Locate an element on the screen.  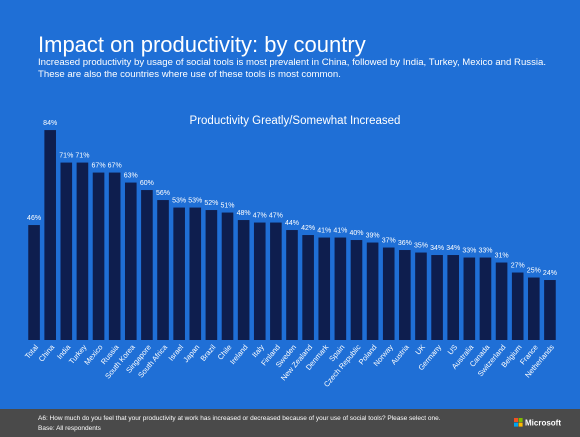
brand: Microsoft is located at coordinates (543, 423).